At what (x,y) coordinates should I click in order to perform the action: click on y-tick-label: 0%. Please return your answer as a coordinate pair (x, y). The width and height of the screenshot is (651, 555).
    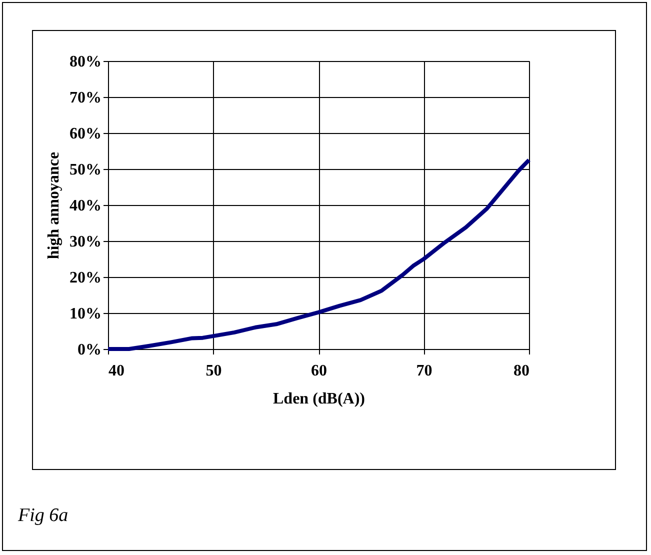
    Looking at the image, I should click on (90, 350).